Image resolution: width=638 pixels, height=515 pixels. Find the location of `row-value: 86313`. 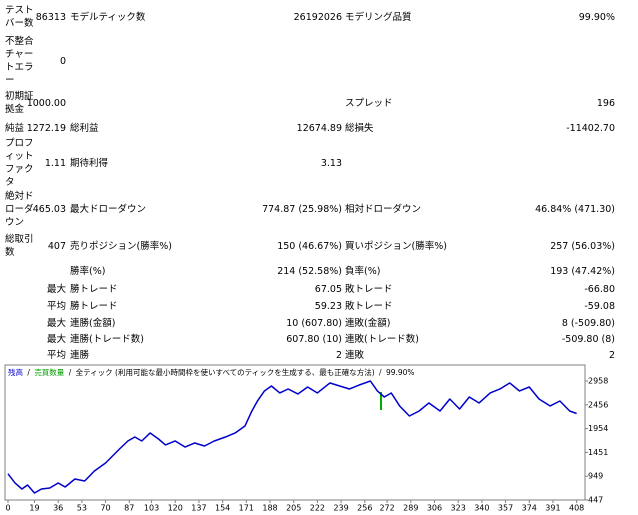

row-value: 86313 is located at coordinates (50, 17).